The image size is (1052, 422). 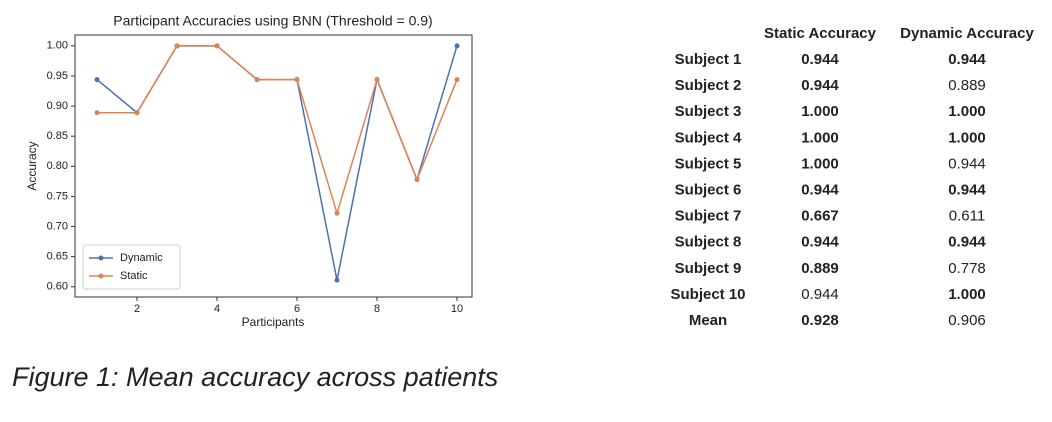 What do you see at coordinates (820, 320) in the screenshot?
I see `table-cell: 0.928` at bounding box center [820, 320].